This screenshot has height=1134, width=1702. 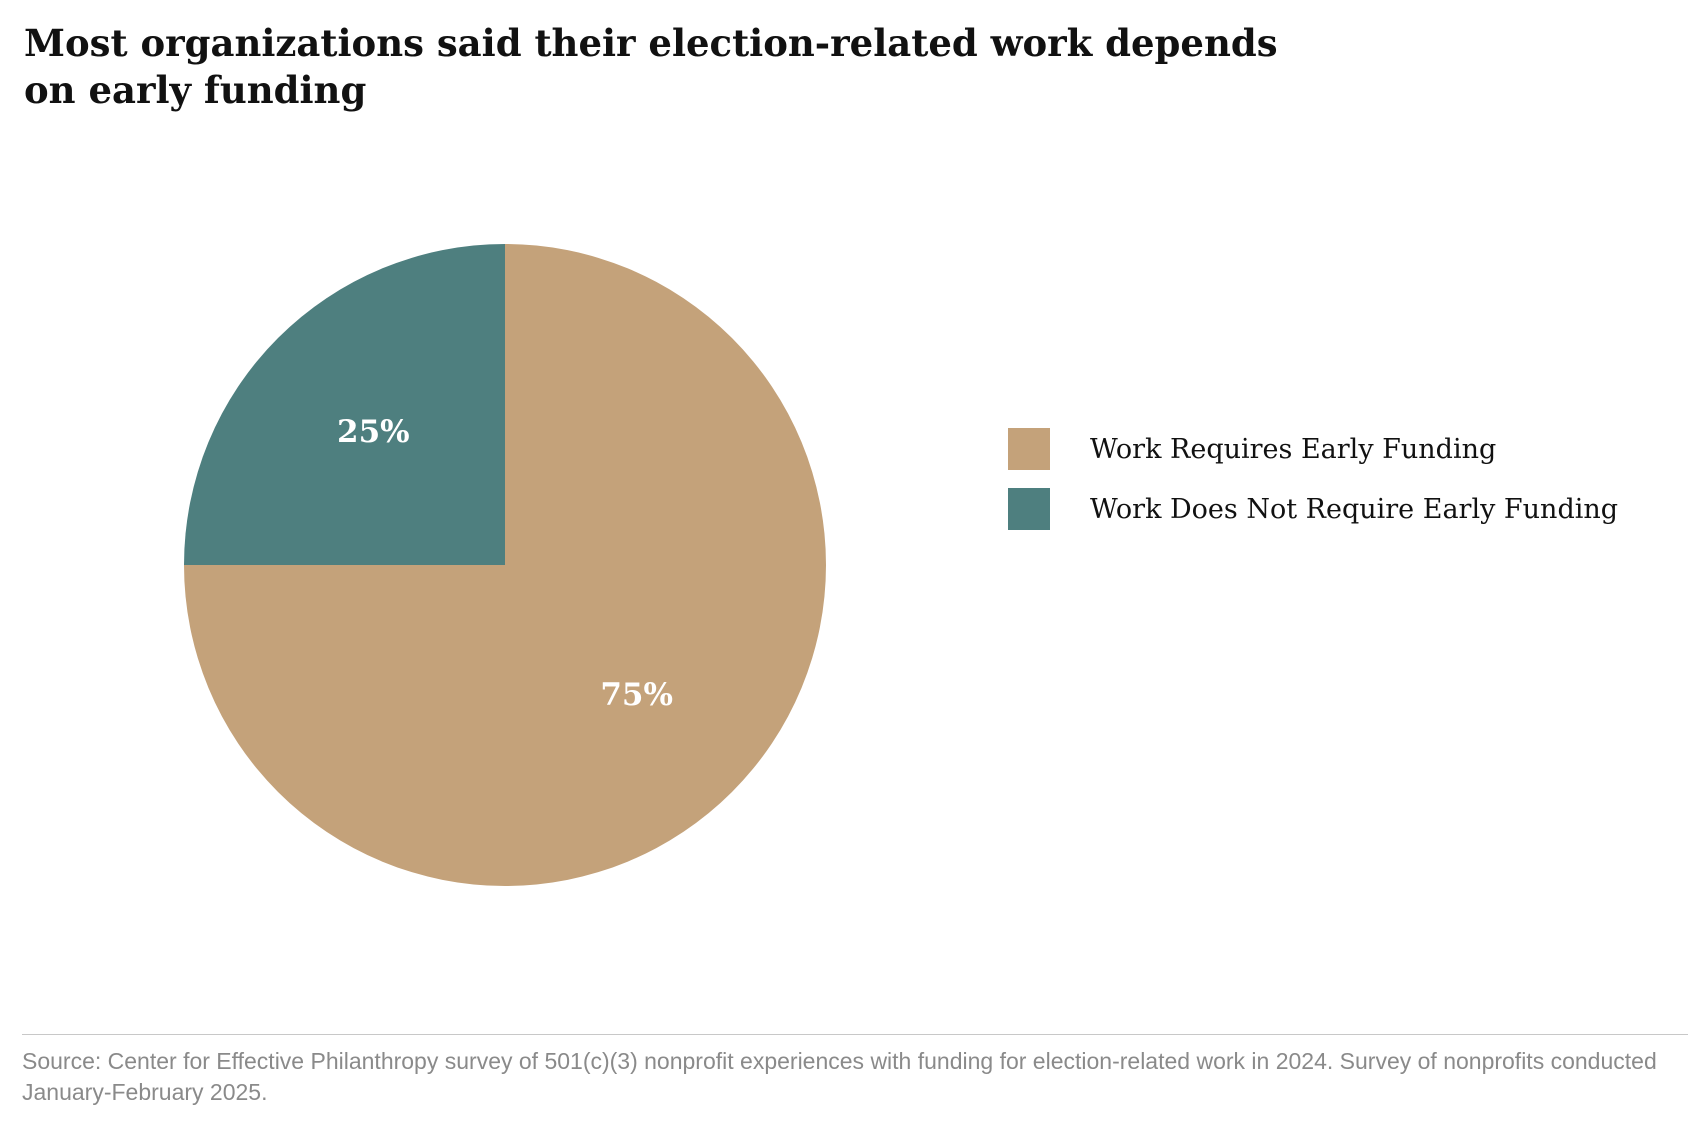 I want to click on footer-divider, so click(x=855, y=1034).